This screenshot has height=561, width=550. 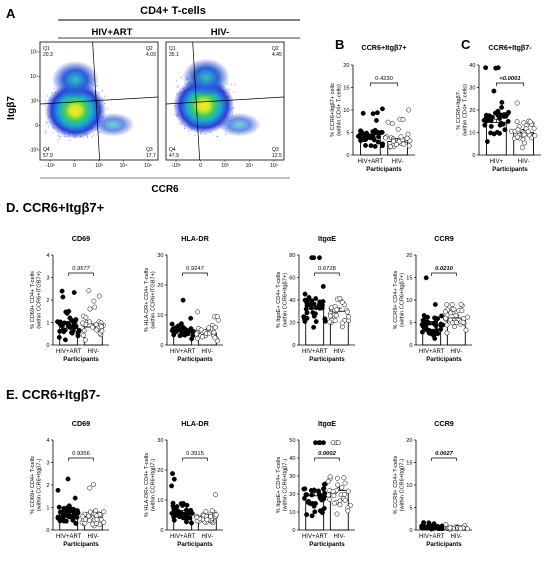 What do you see at coordinates (292, 256) in the screenshot?
I see `y-tick-label: 80` at bounding box center [292, 256].